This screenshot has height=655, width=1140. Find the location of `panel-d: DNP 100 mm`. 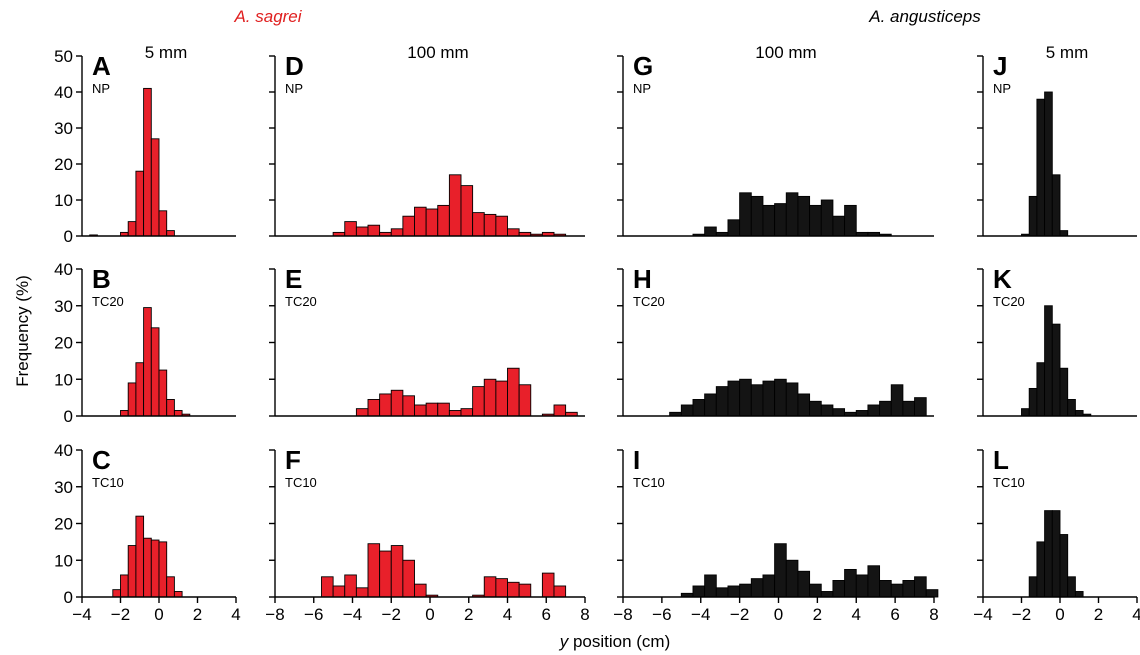

panel-d: DNP 100 mm is located at coordinates (427, 140).